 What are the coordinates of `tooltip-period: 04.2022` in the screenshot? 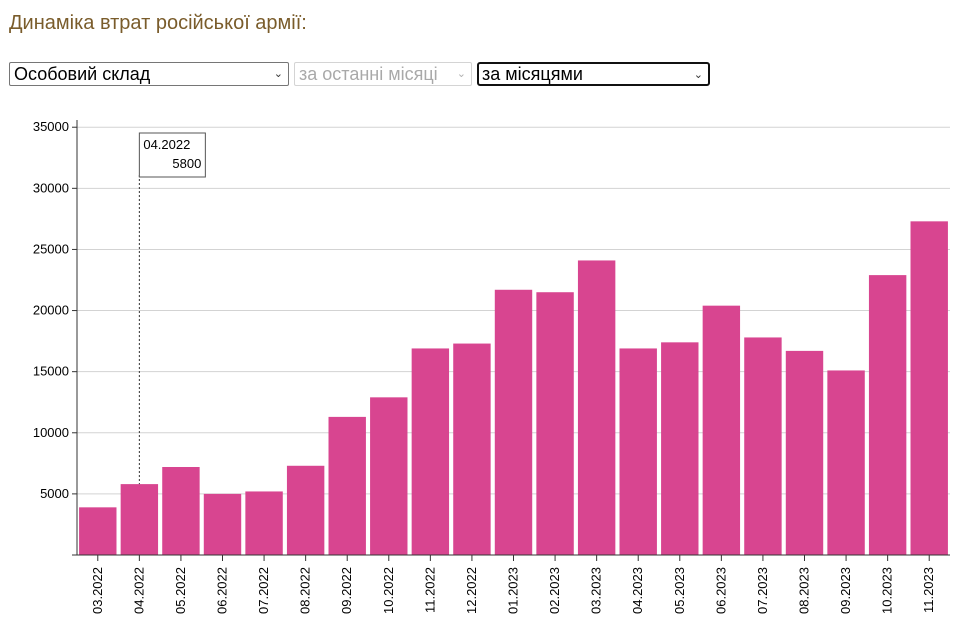 It's located at (166, 144).